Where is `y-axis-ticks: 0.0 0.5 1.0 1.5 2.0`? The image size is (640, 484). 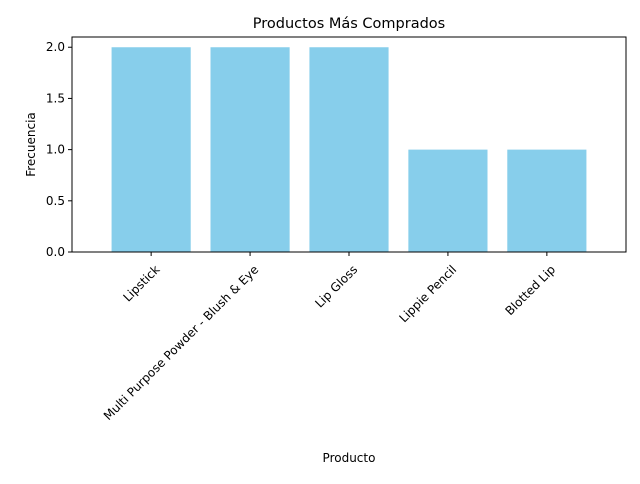 y-axis-ticks: 0.0 0.5 1.0 1.5 2.0 is located at coordinates (59, 149).